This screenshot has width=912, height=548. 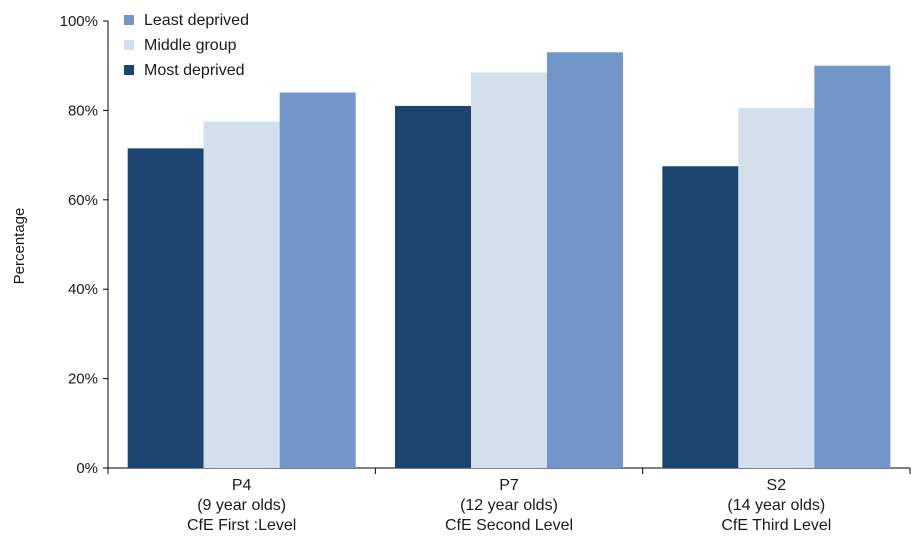 I want to click on x-category-label: CfE First :Level, so click(x=241, y=525).